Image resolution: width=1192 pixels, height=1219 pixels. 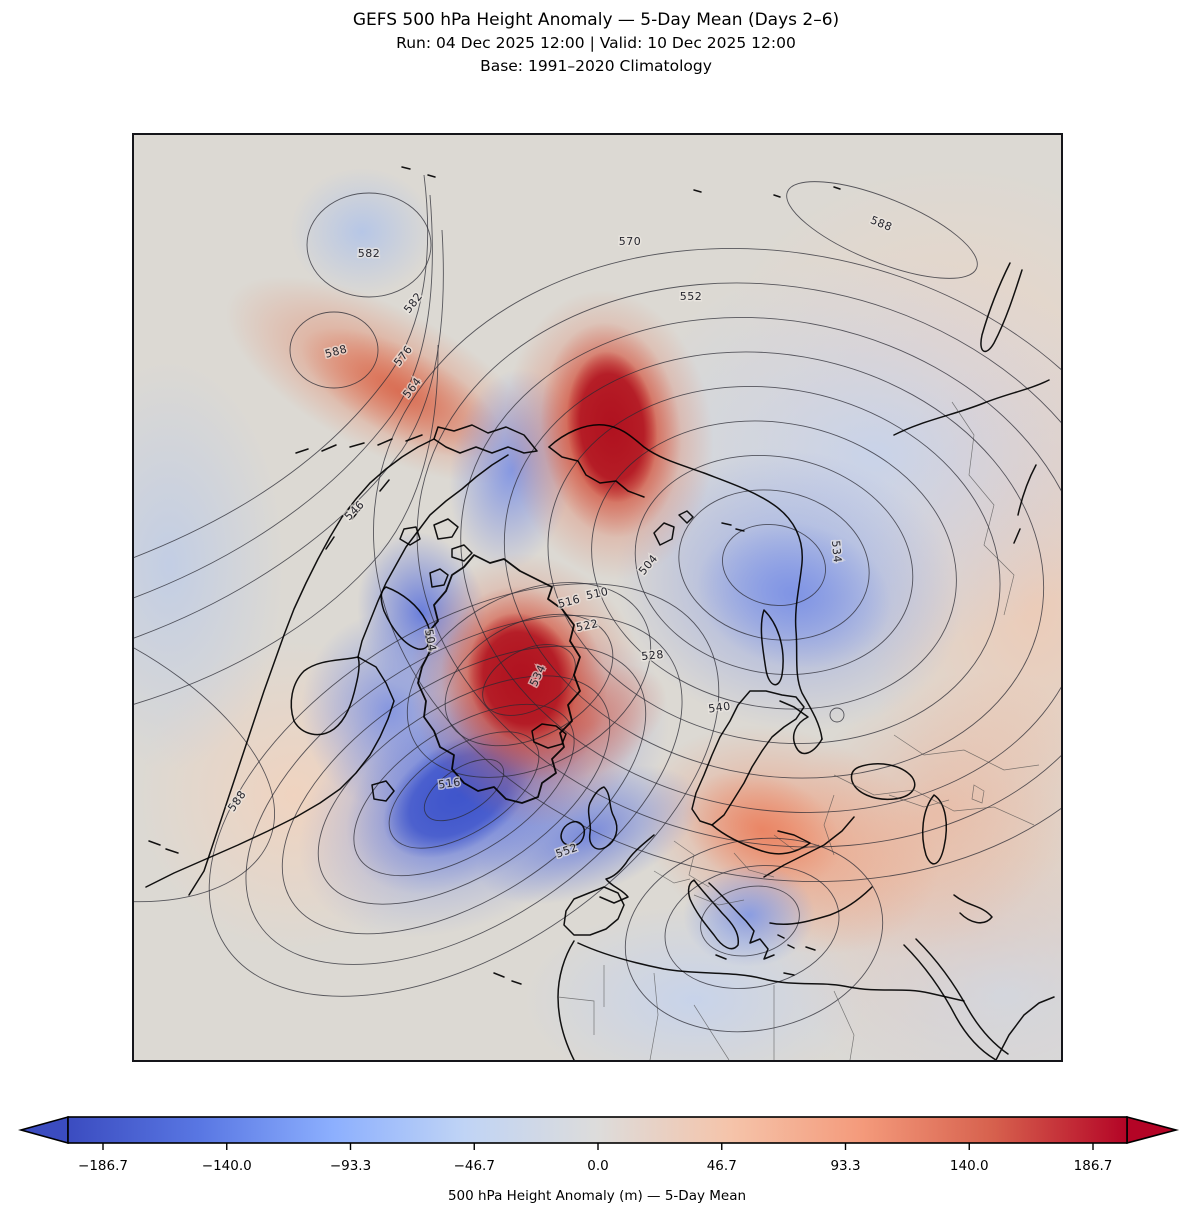 I want to click on colorbar-tick-label: −93.3, so click(x=350, y=1166).